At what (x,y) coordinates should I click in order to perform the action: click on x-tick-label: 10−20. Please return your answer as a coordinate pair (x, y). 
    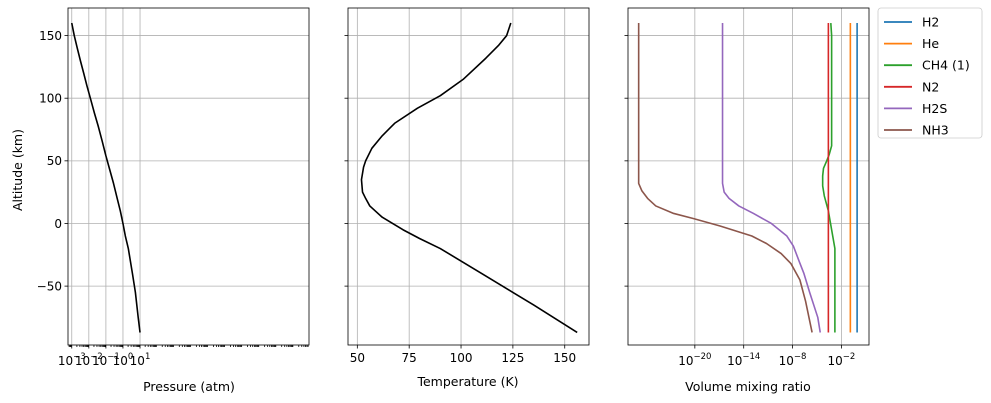
    Looking at the image, I should click on (694, 360).